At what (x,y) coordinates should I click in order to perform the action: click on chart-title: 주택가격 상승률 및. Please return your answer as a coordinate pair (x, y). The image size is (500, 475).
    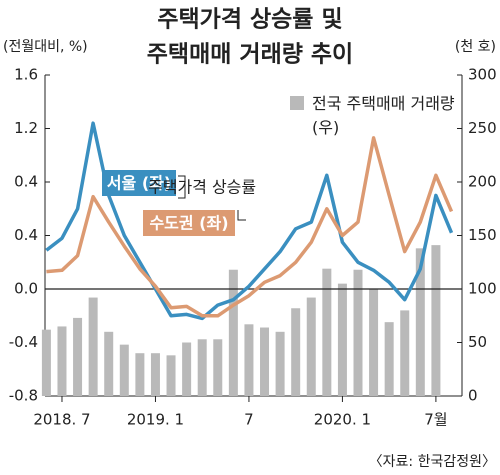
    Looking at the image, I should click on (249, 20).